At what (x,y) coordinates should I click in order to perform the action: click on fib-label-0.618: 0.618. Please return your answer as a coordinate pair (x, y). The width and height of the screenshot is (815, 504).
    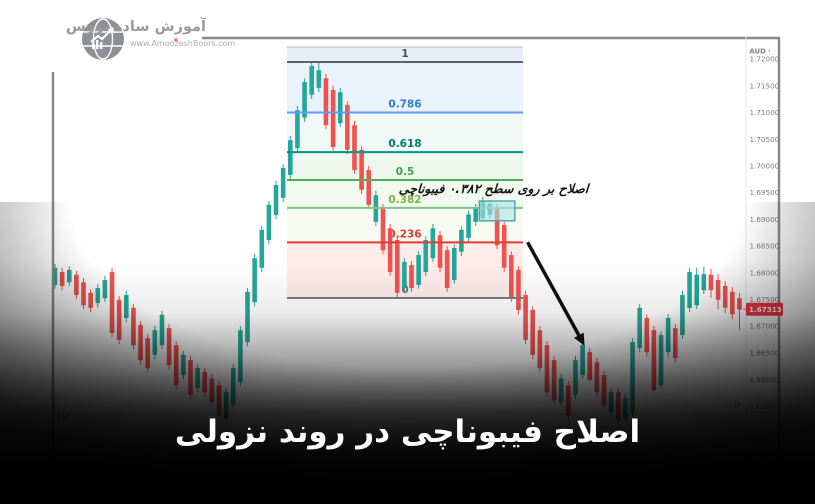
    Looking at the image, I should click on (404, 144).